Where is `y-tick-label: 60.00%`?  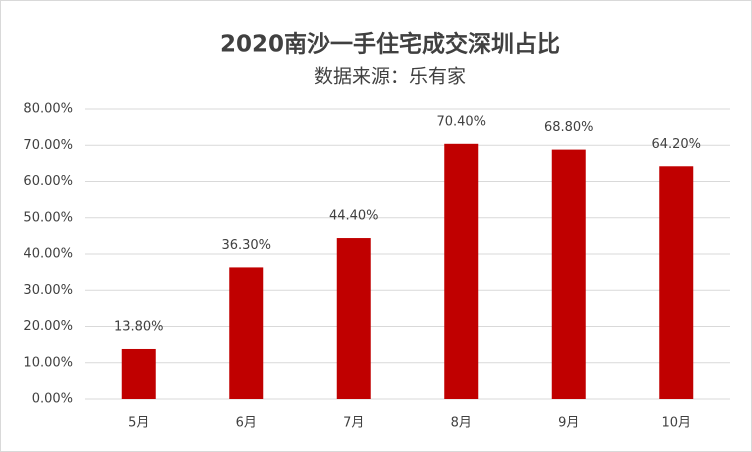
y-tick-label: 60.00% is located at coordinates (48, 181).